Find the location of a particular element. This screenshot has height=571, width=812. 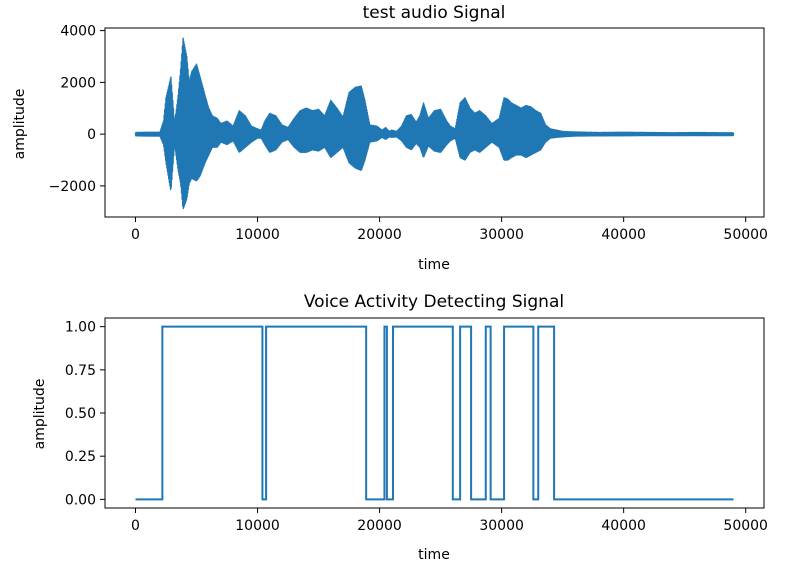

vad-x-tick-label: 0 is located at coordinates (135, 526).